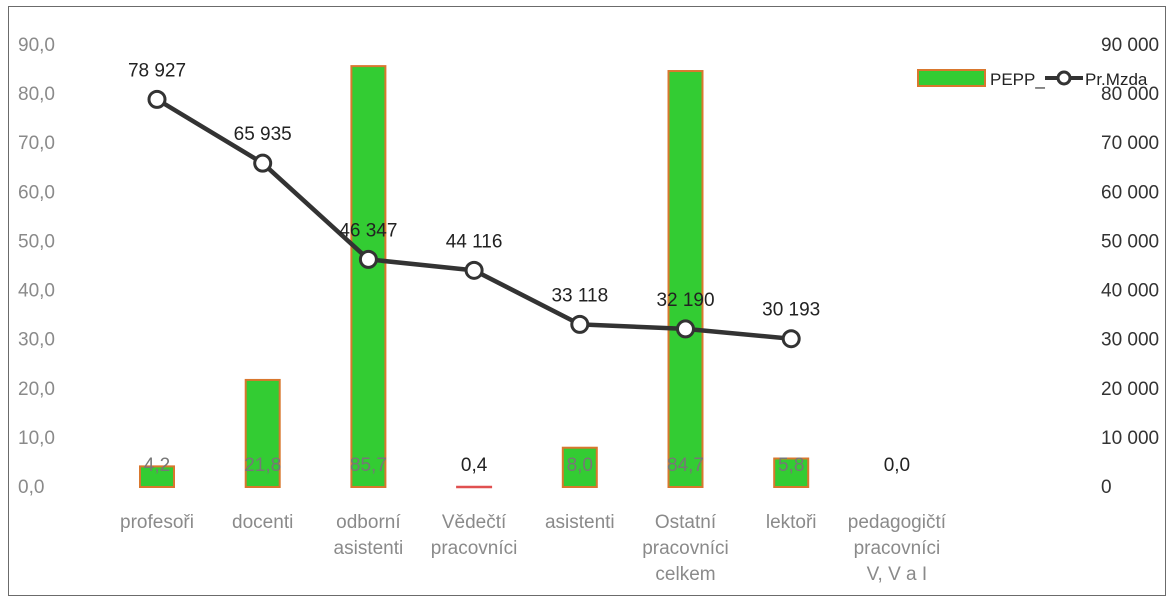  I want to click on y-right-tick-label: 20 000, so click(1130, 389).